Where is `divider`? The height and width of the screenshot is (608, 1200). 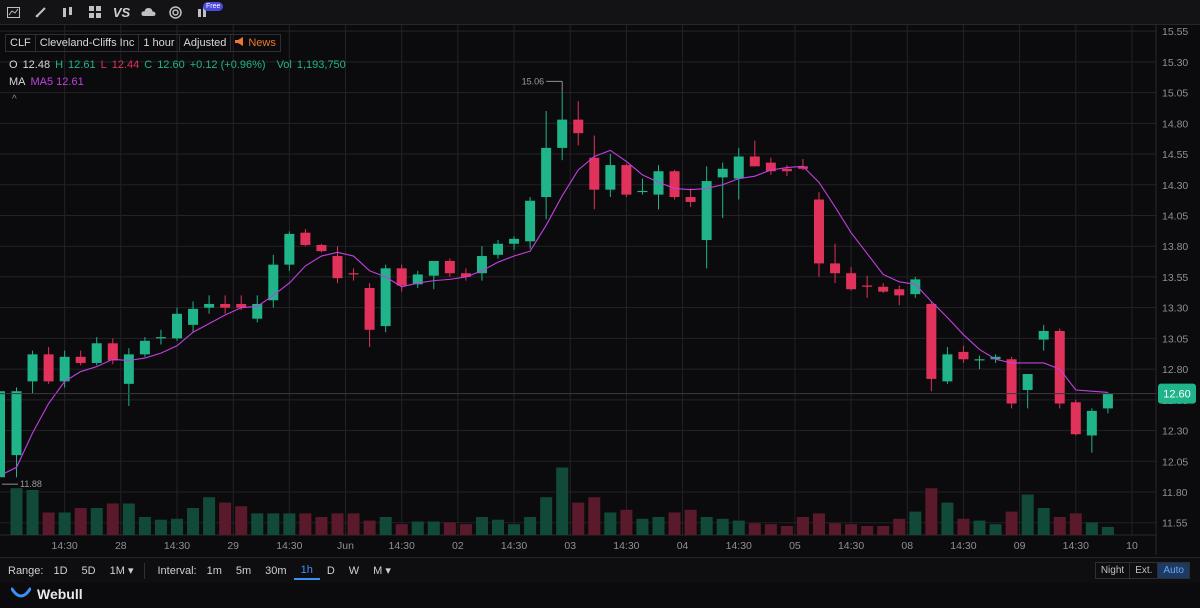 divider is located at coordinates (145, 570).